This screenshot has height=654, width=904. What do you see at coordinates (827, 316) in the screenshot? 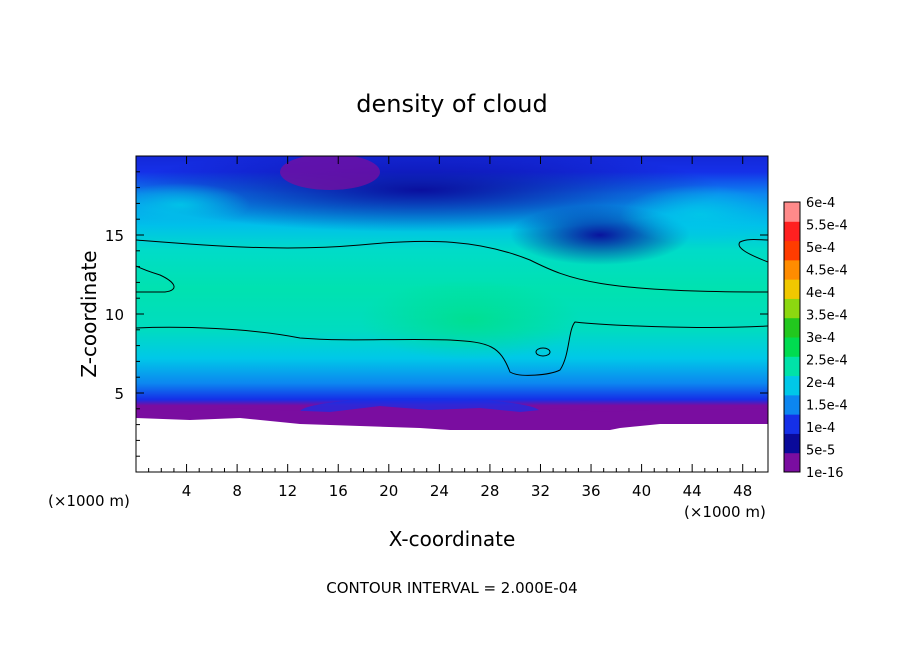
I see `colorbar-label: 3.5e-4` at bounding box center [827, 316].